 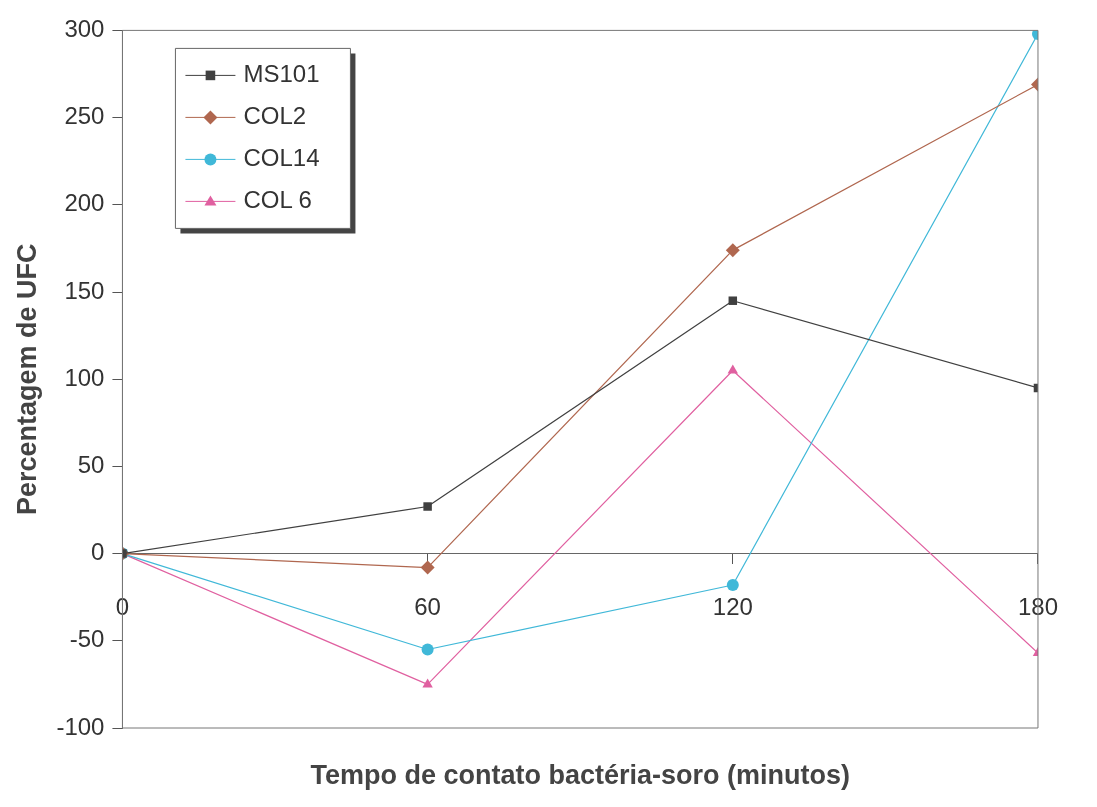 I want to click on y-tick-label: 300, so click(x=84, y=29).